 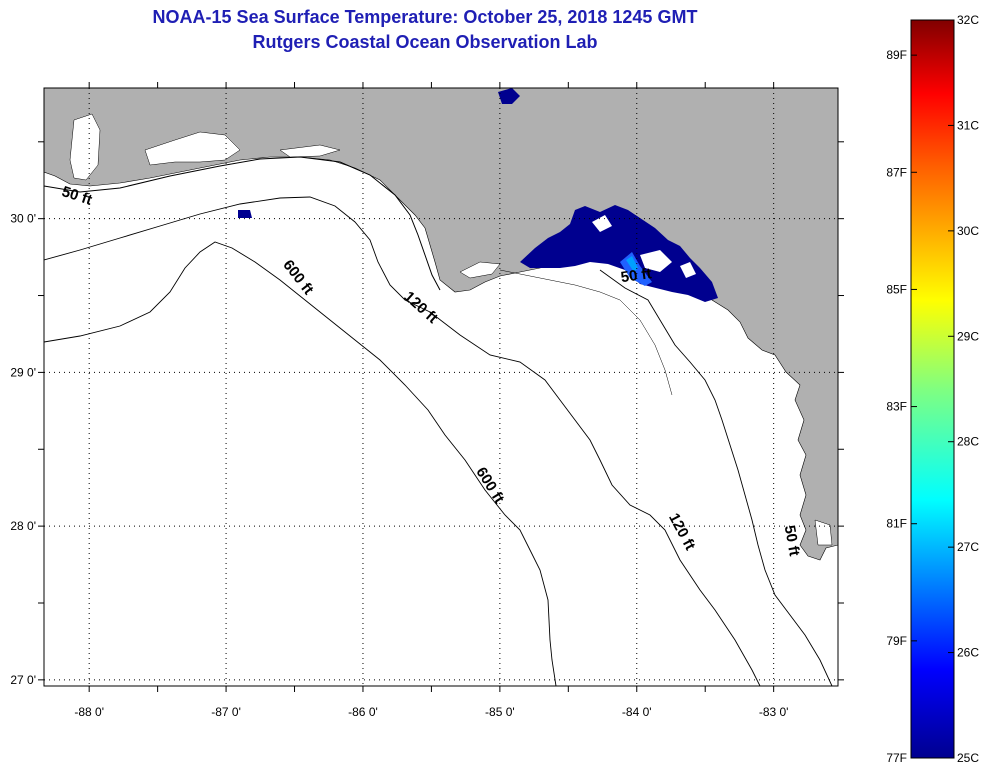 I want to click on colorbar-label-f: 87F, so click(x=896, y=172).